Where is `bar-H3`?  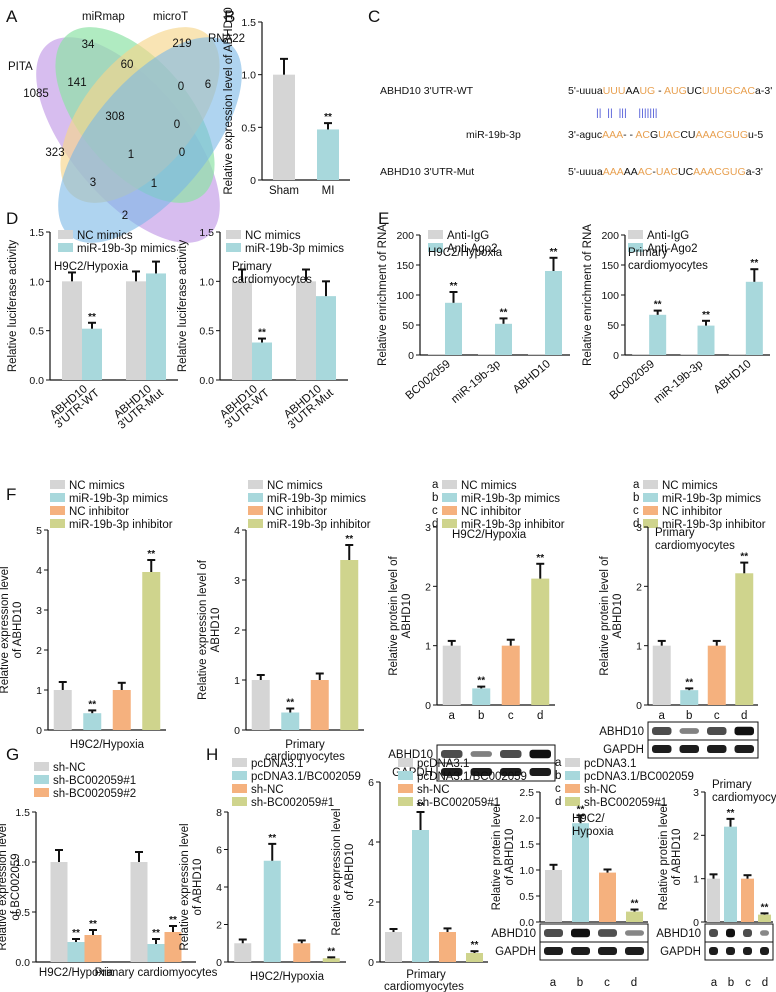 bar-H3 is located at coordinates (553, 896).